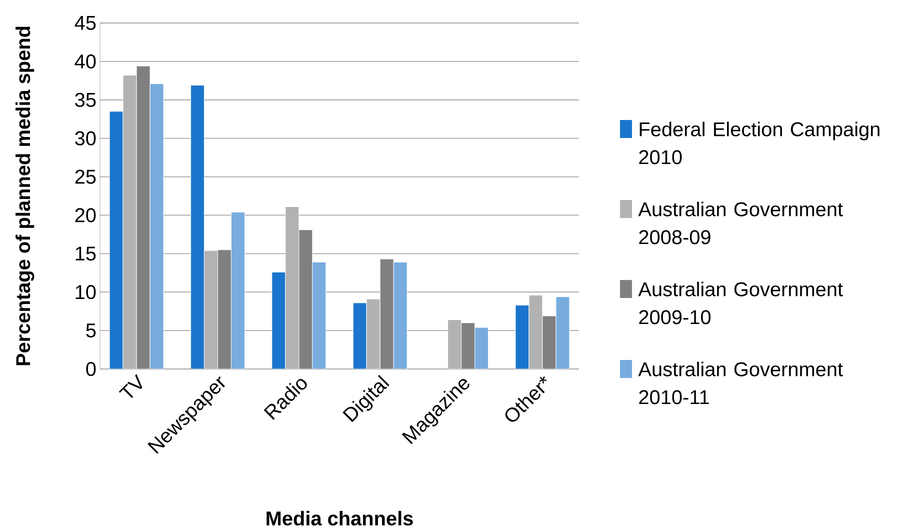 The width and height of the screenshot is (898, 530). I want to click on y-tick-label: 30, so click(85, 138).